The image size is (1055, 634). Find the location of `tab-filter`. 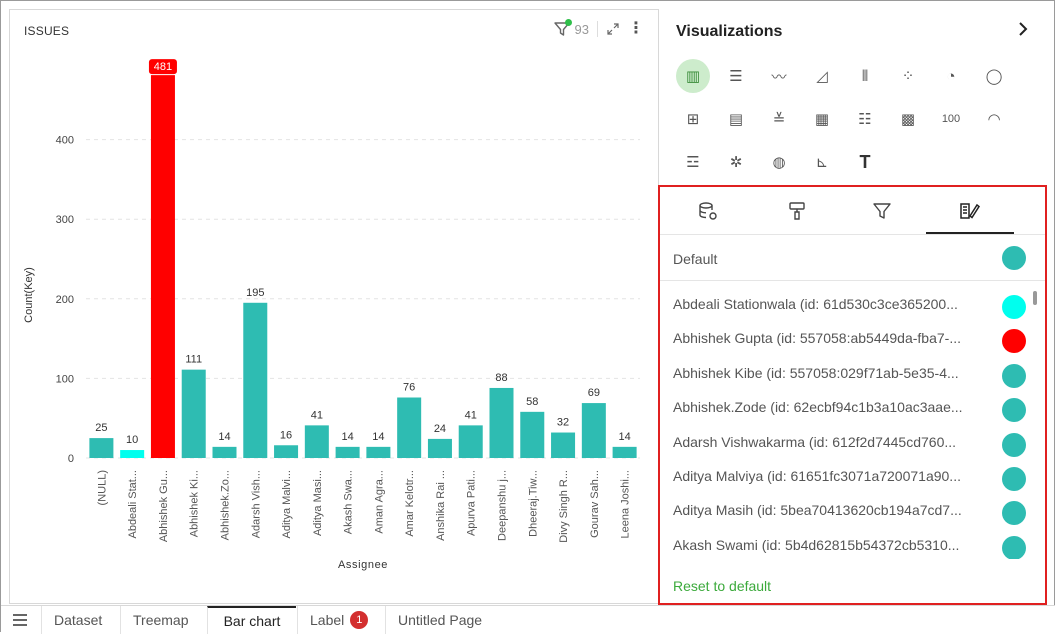

tab-filter is located at coordinates (882, 211).